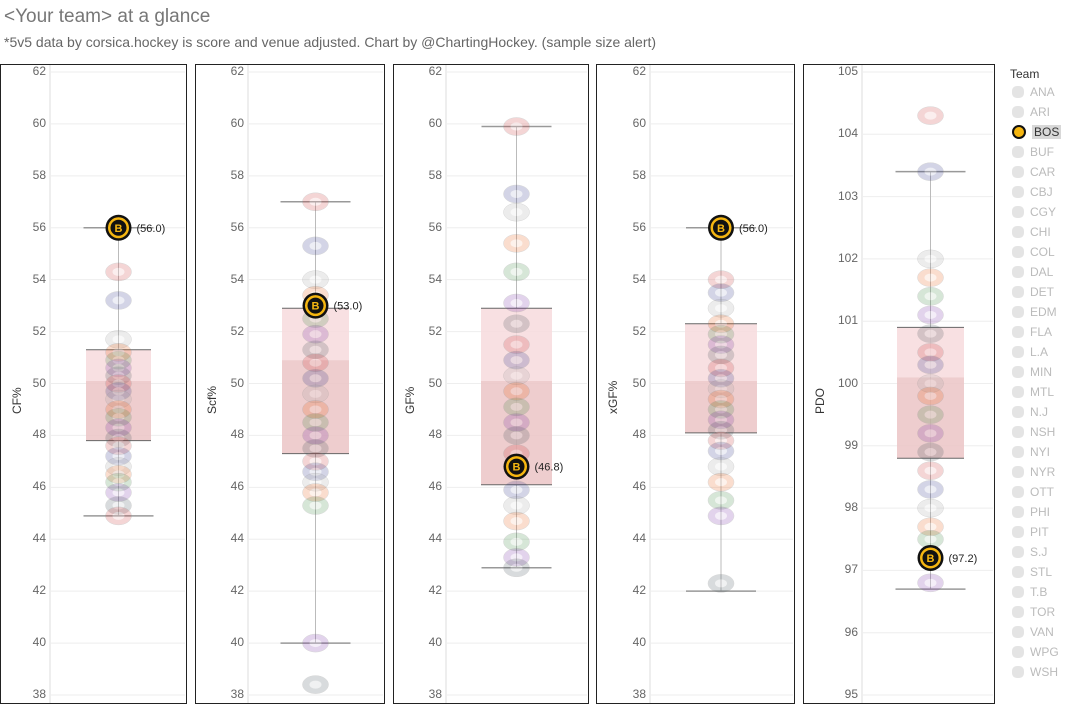 The image size is (1084, 704). Describe the element at coordinates (851, 694) in the screenshot. I see `y-tick-label: 95` at that location.